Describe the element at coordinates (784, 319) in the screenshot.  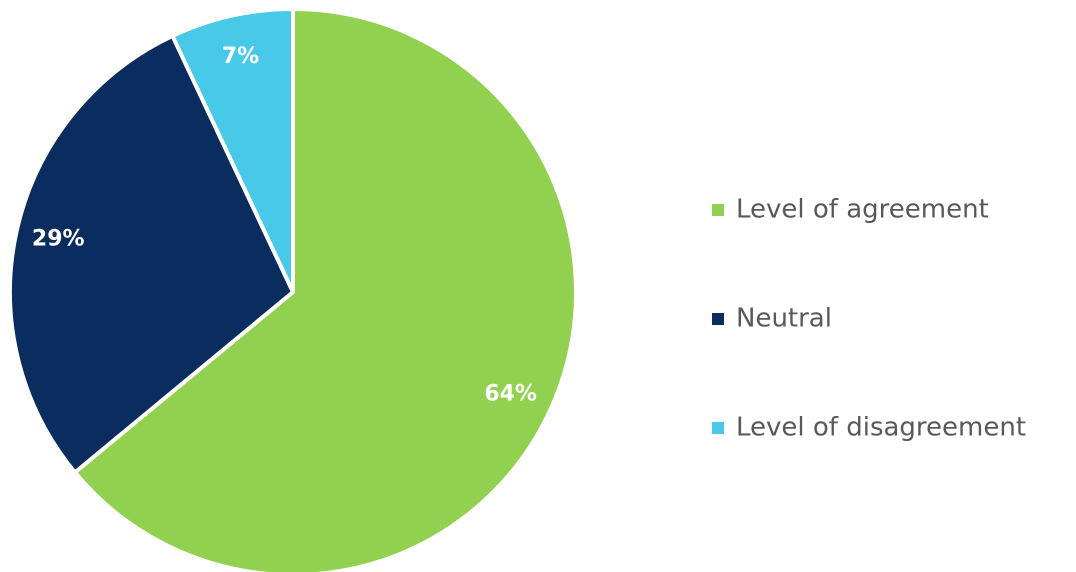
I see `legend-label: Neutral` at that location.